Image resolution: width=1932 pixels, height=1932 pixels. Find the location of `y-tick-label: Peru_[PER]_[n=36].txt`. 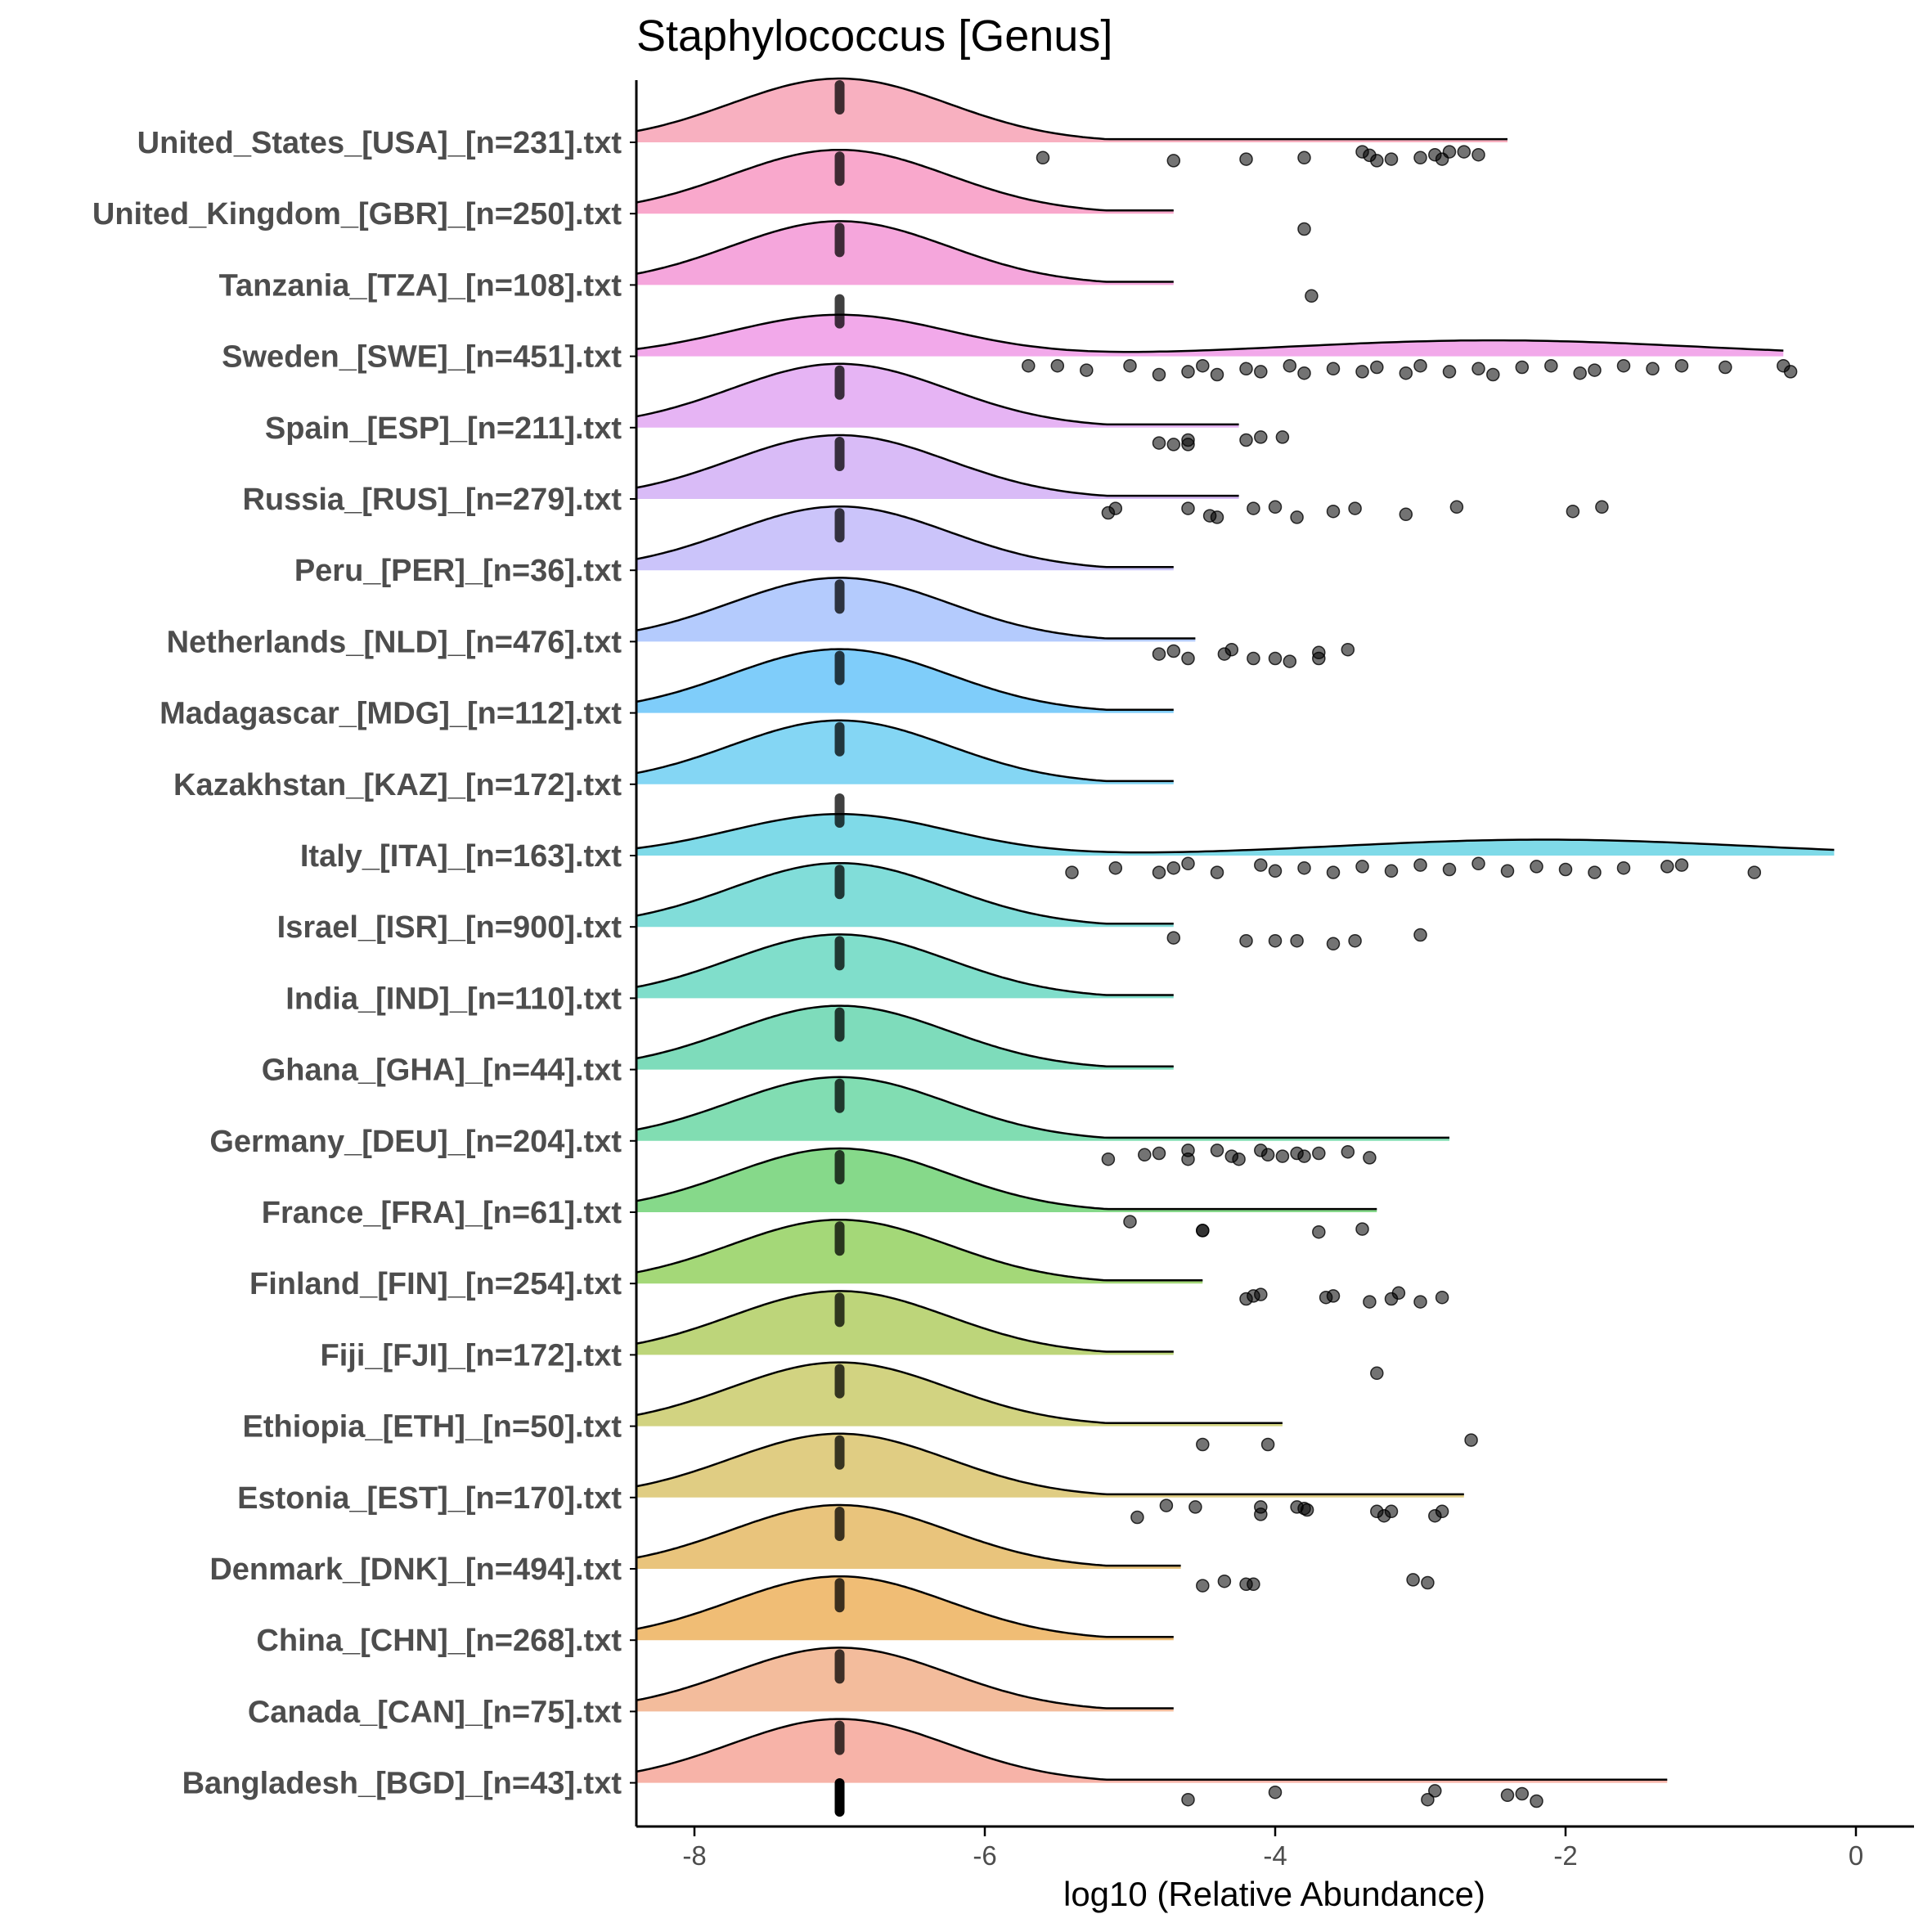

y-tick-label: Peru_[PER]_[n=36].txt is located at coordinates (458, 571).